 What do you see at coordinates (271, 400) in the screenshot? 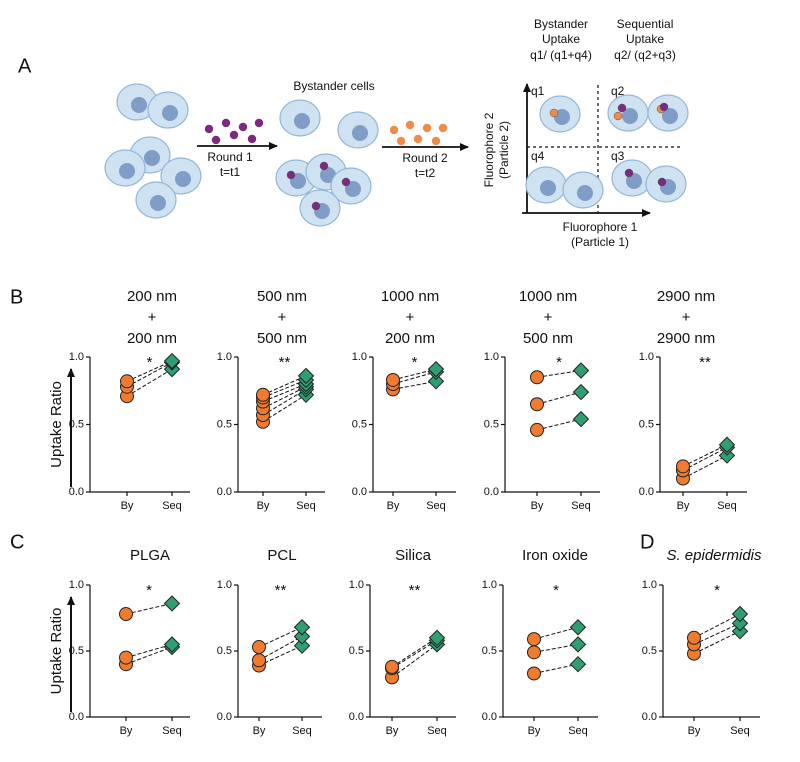
I see `chart: 500 nm +500 nm 0.0 0.5 1.0 By Seq **` at bounding box center [271, 400].